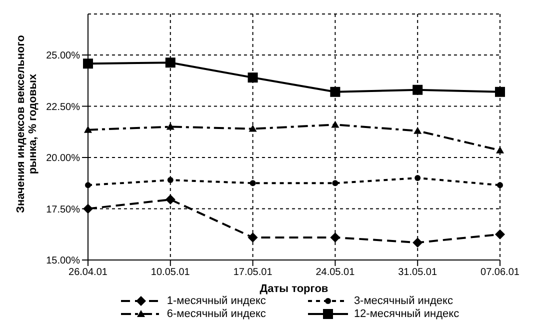  I want to click on legend-label: 1-месячный индекс, so click(216, 300).